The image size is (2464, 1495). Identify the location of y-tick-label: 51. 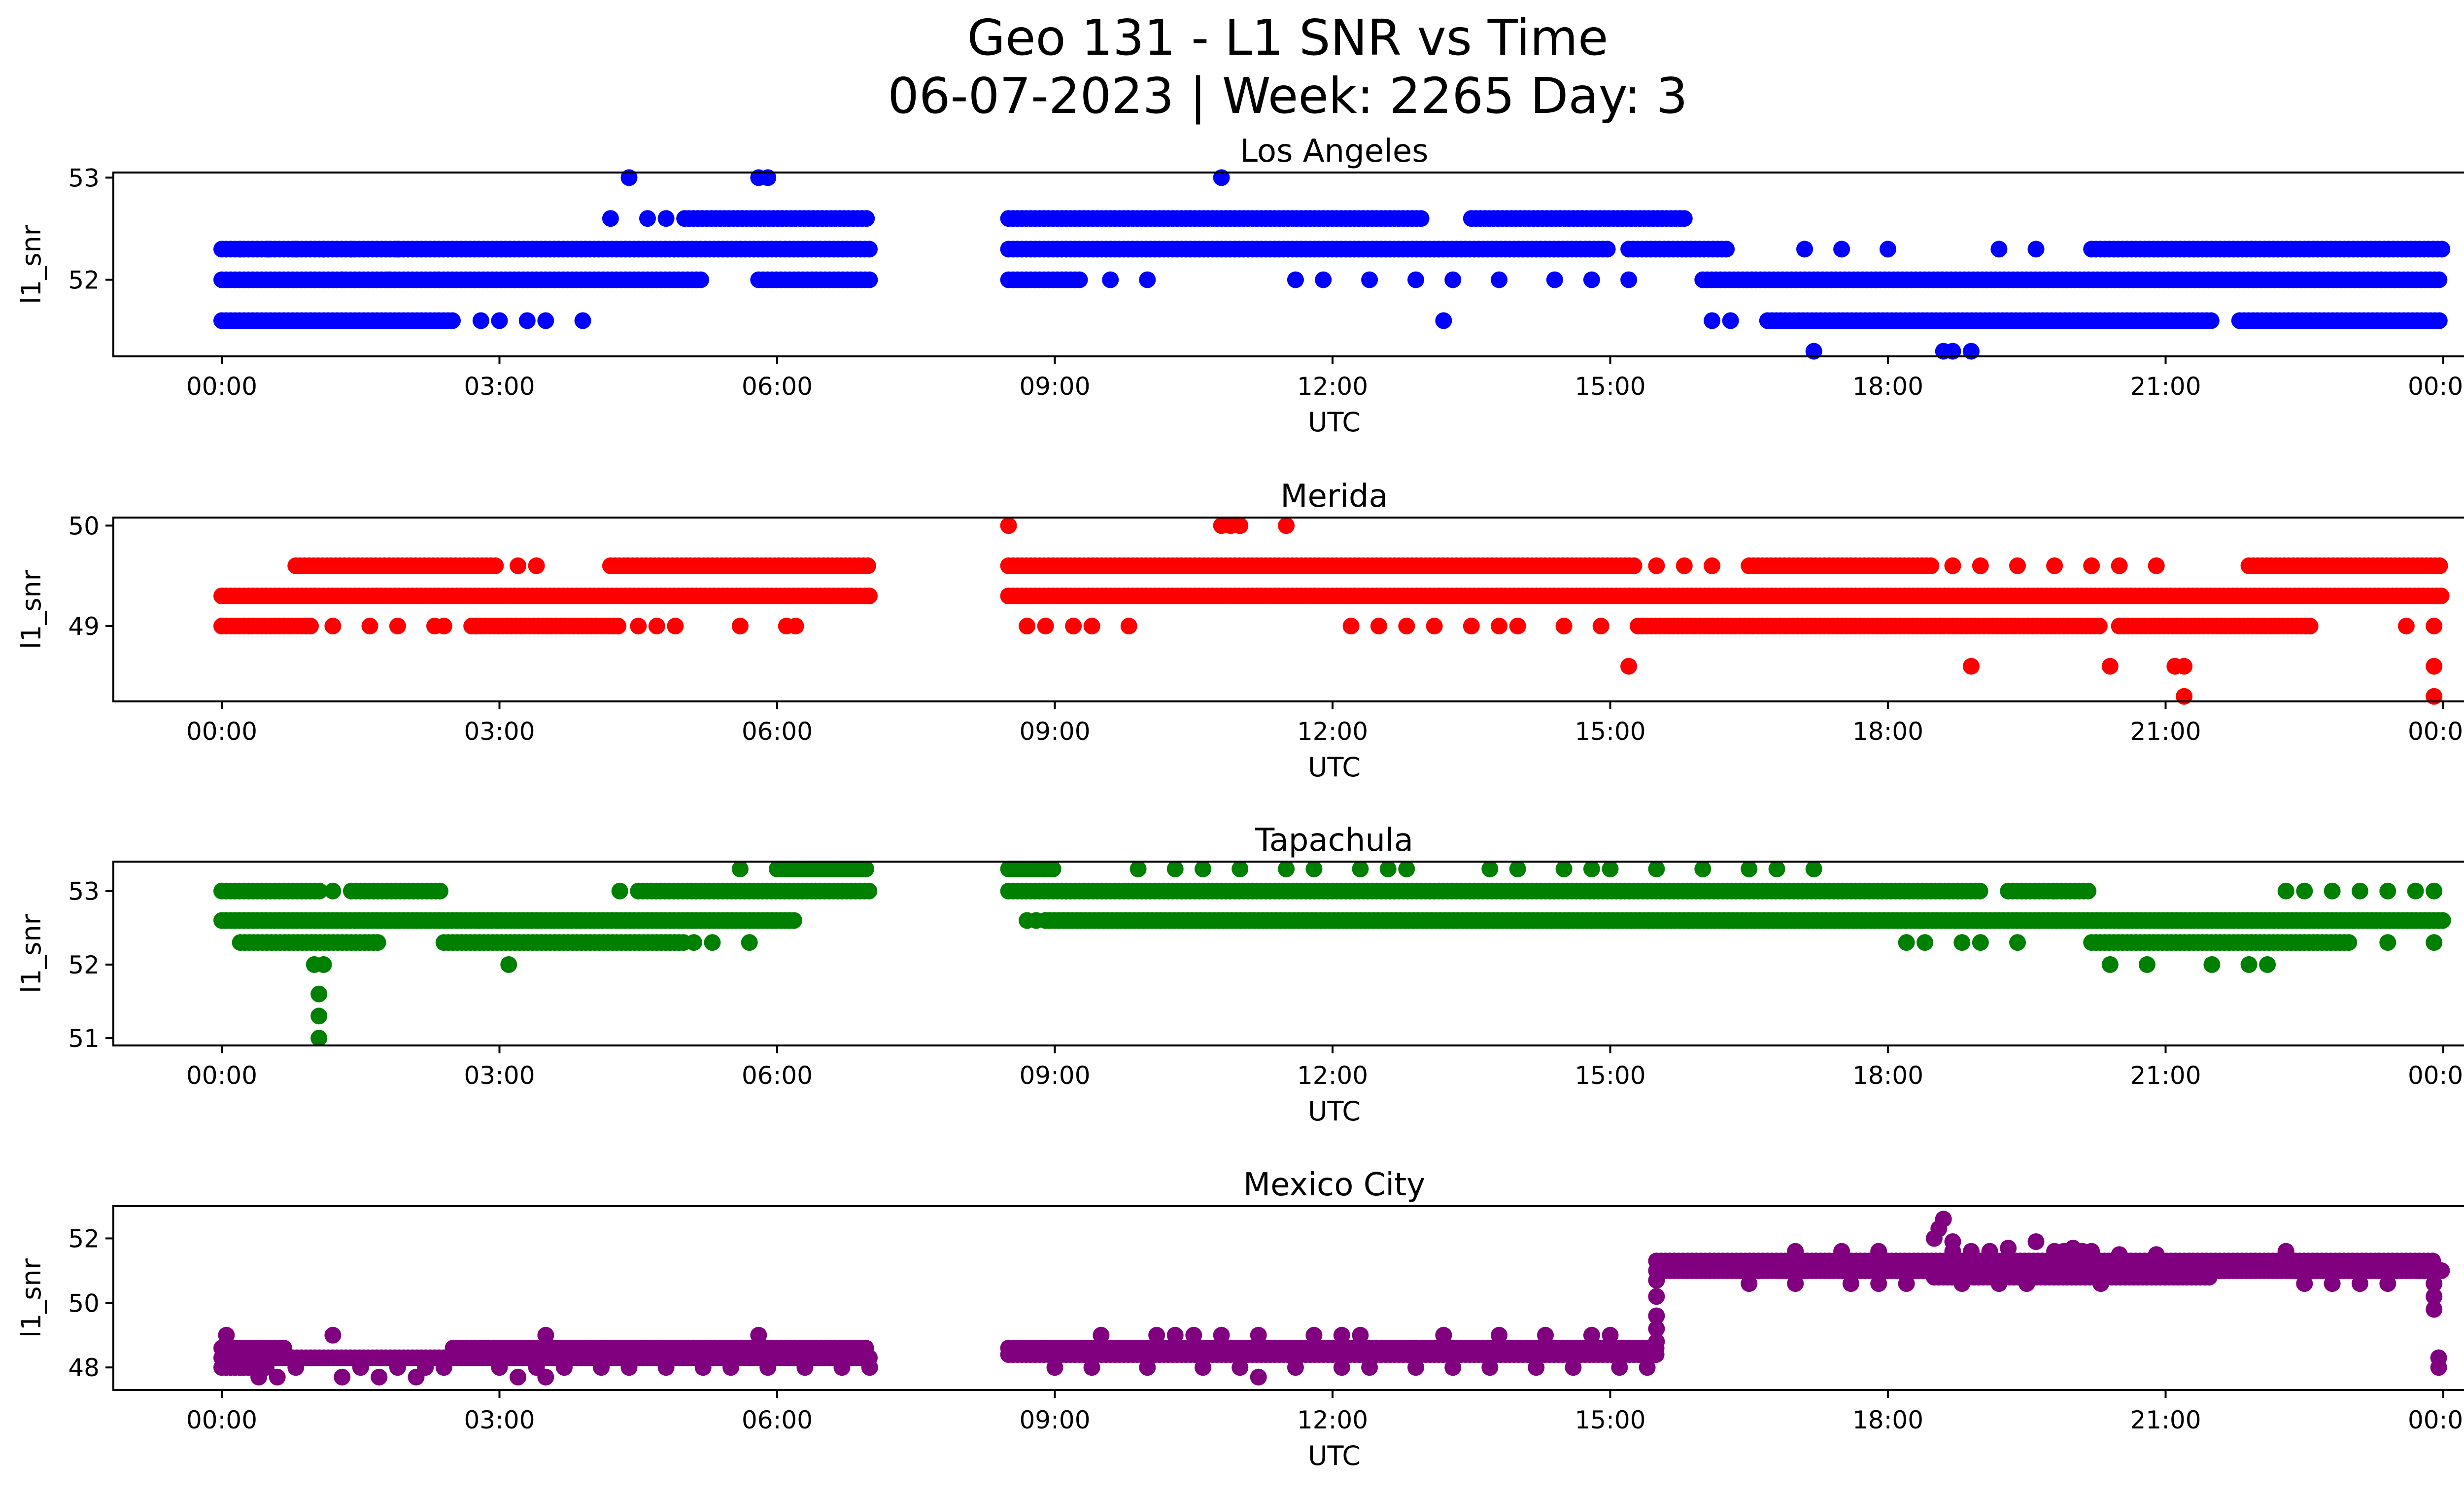
(84, 1038).